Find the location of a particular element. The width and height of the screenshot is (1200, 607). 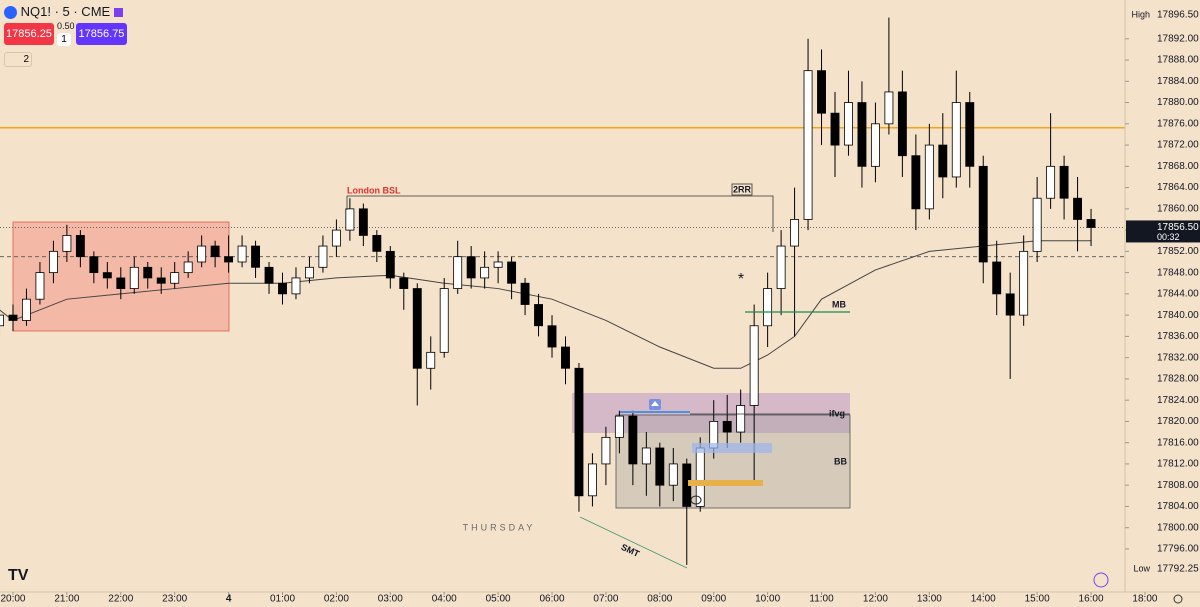

buy-button: 17856.75 is located at coordinates (101, 34).